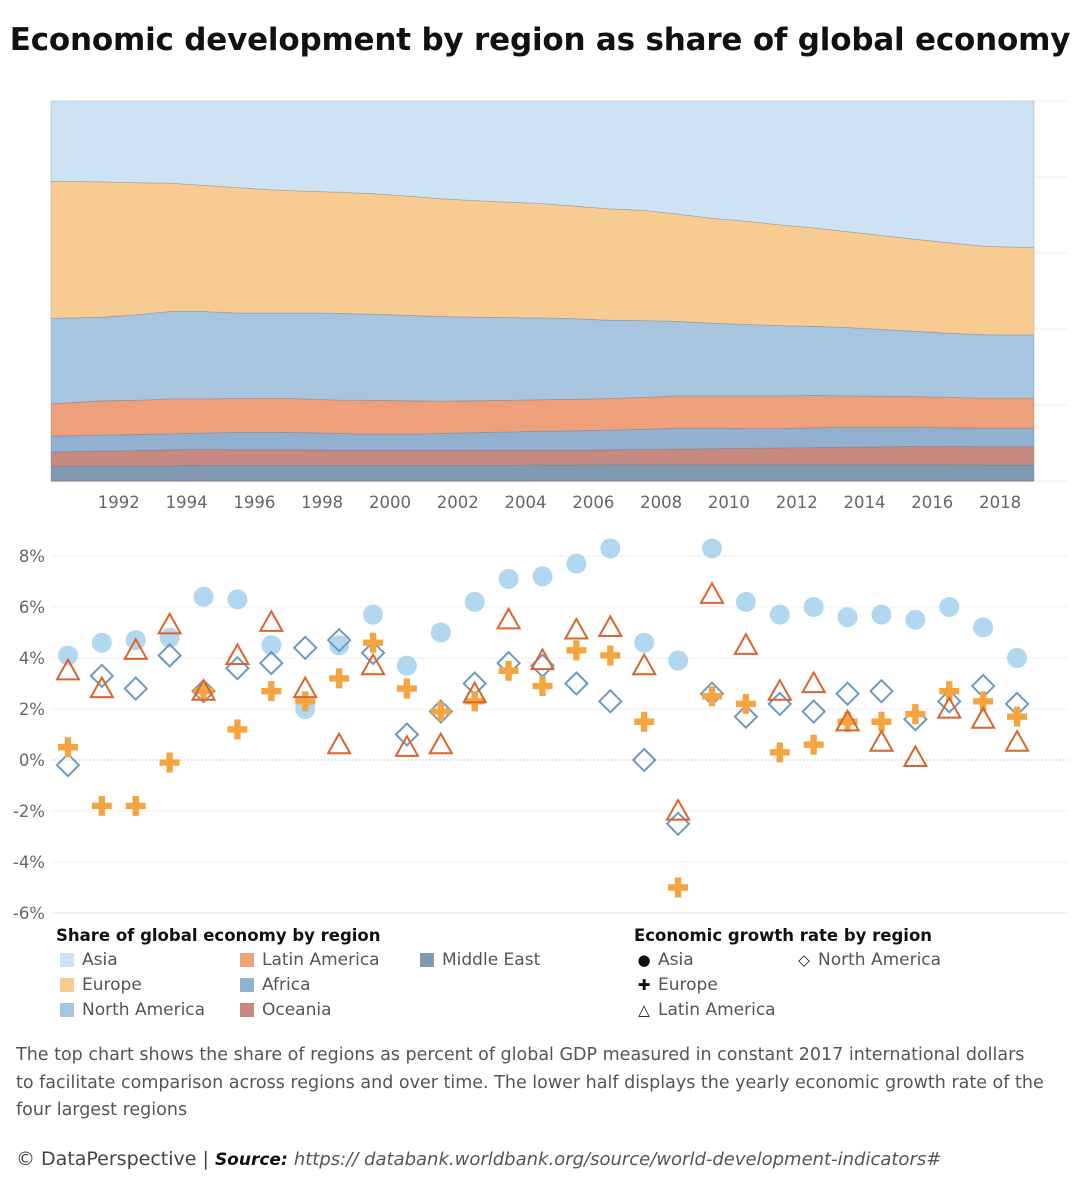 This screenshot has height=1200, width=1080. What do you see at coordinates (322, 502) in the screenshot?
I see `x-tick-label: 1998` at bounding box center [322, 502].